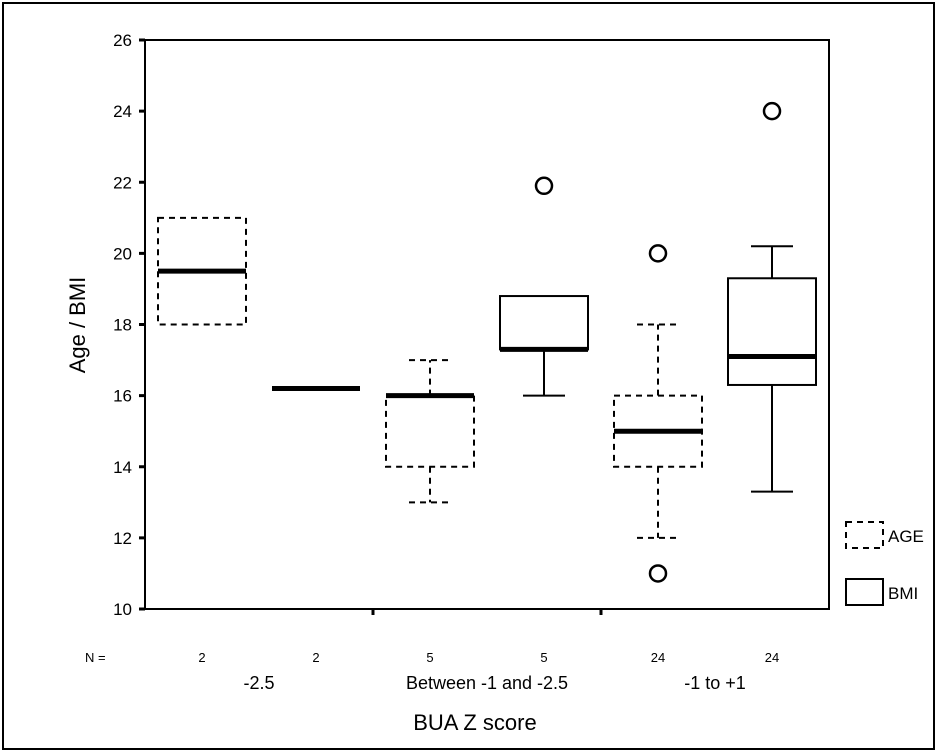  Describe the element at coordinates (122, 182) in the screenshot. I see `y-tick-label: 22` at that location.